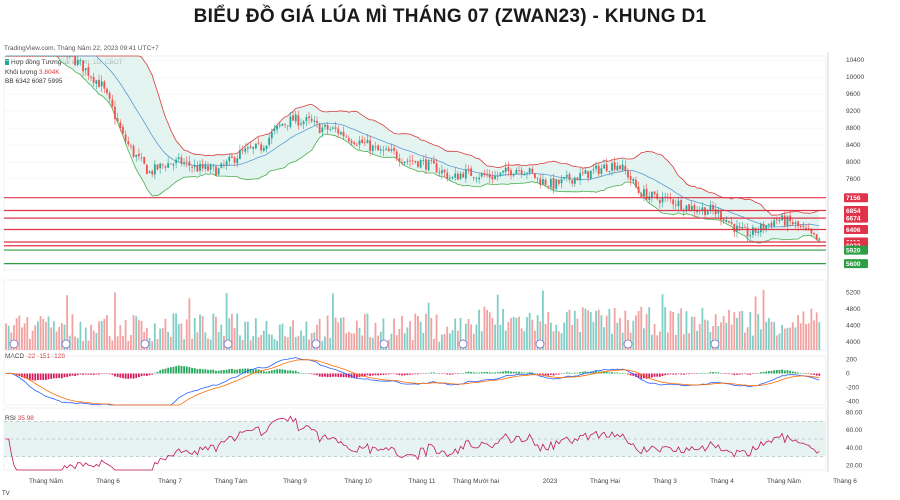 This screenshot has width=900, height=500. What do you see at coordinates (463, 344) in the screenshot?
I see `dividend-marker-icon` at bounding box center [463, 344].